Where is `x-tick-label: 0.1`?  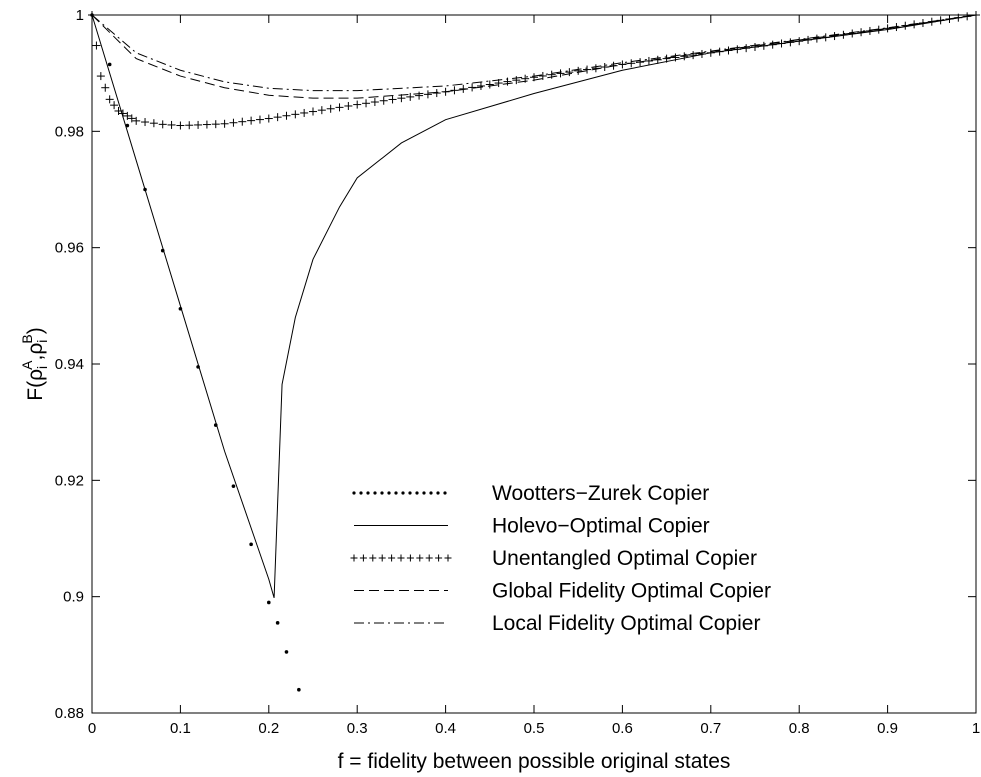 x-tick-label: 0.1 is located at coordinates (180, 728).